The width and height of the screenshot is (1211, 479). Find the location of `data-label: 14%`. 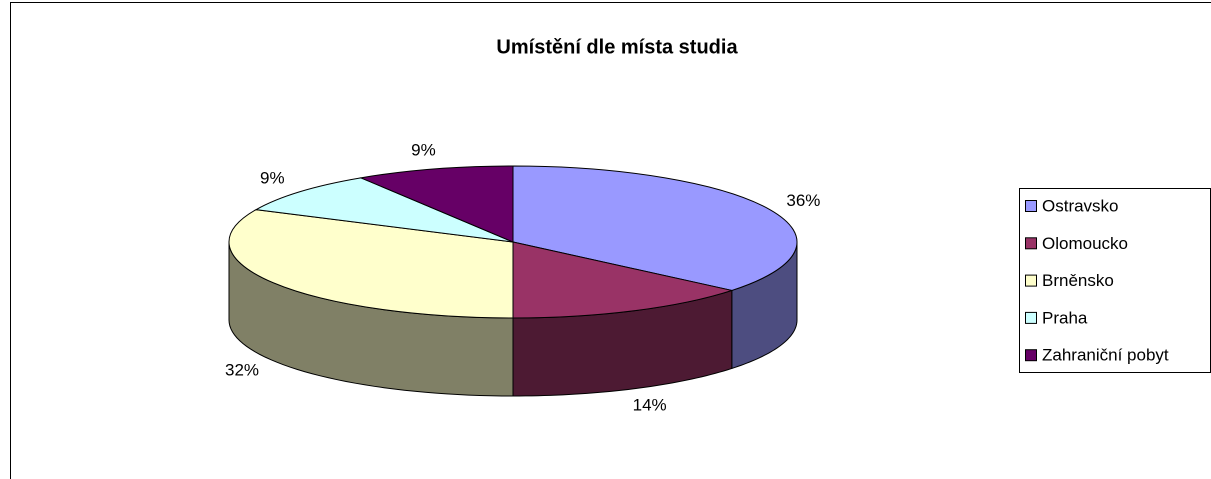

data-label: 14% is located at coordinates (650, 404).